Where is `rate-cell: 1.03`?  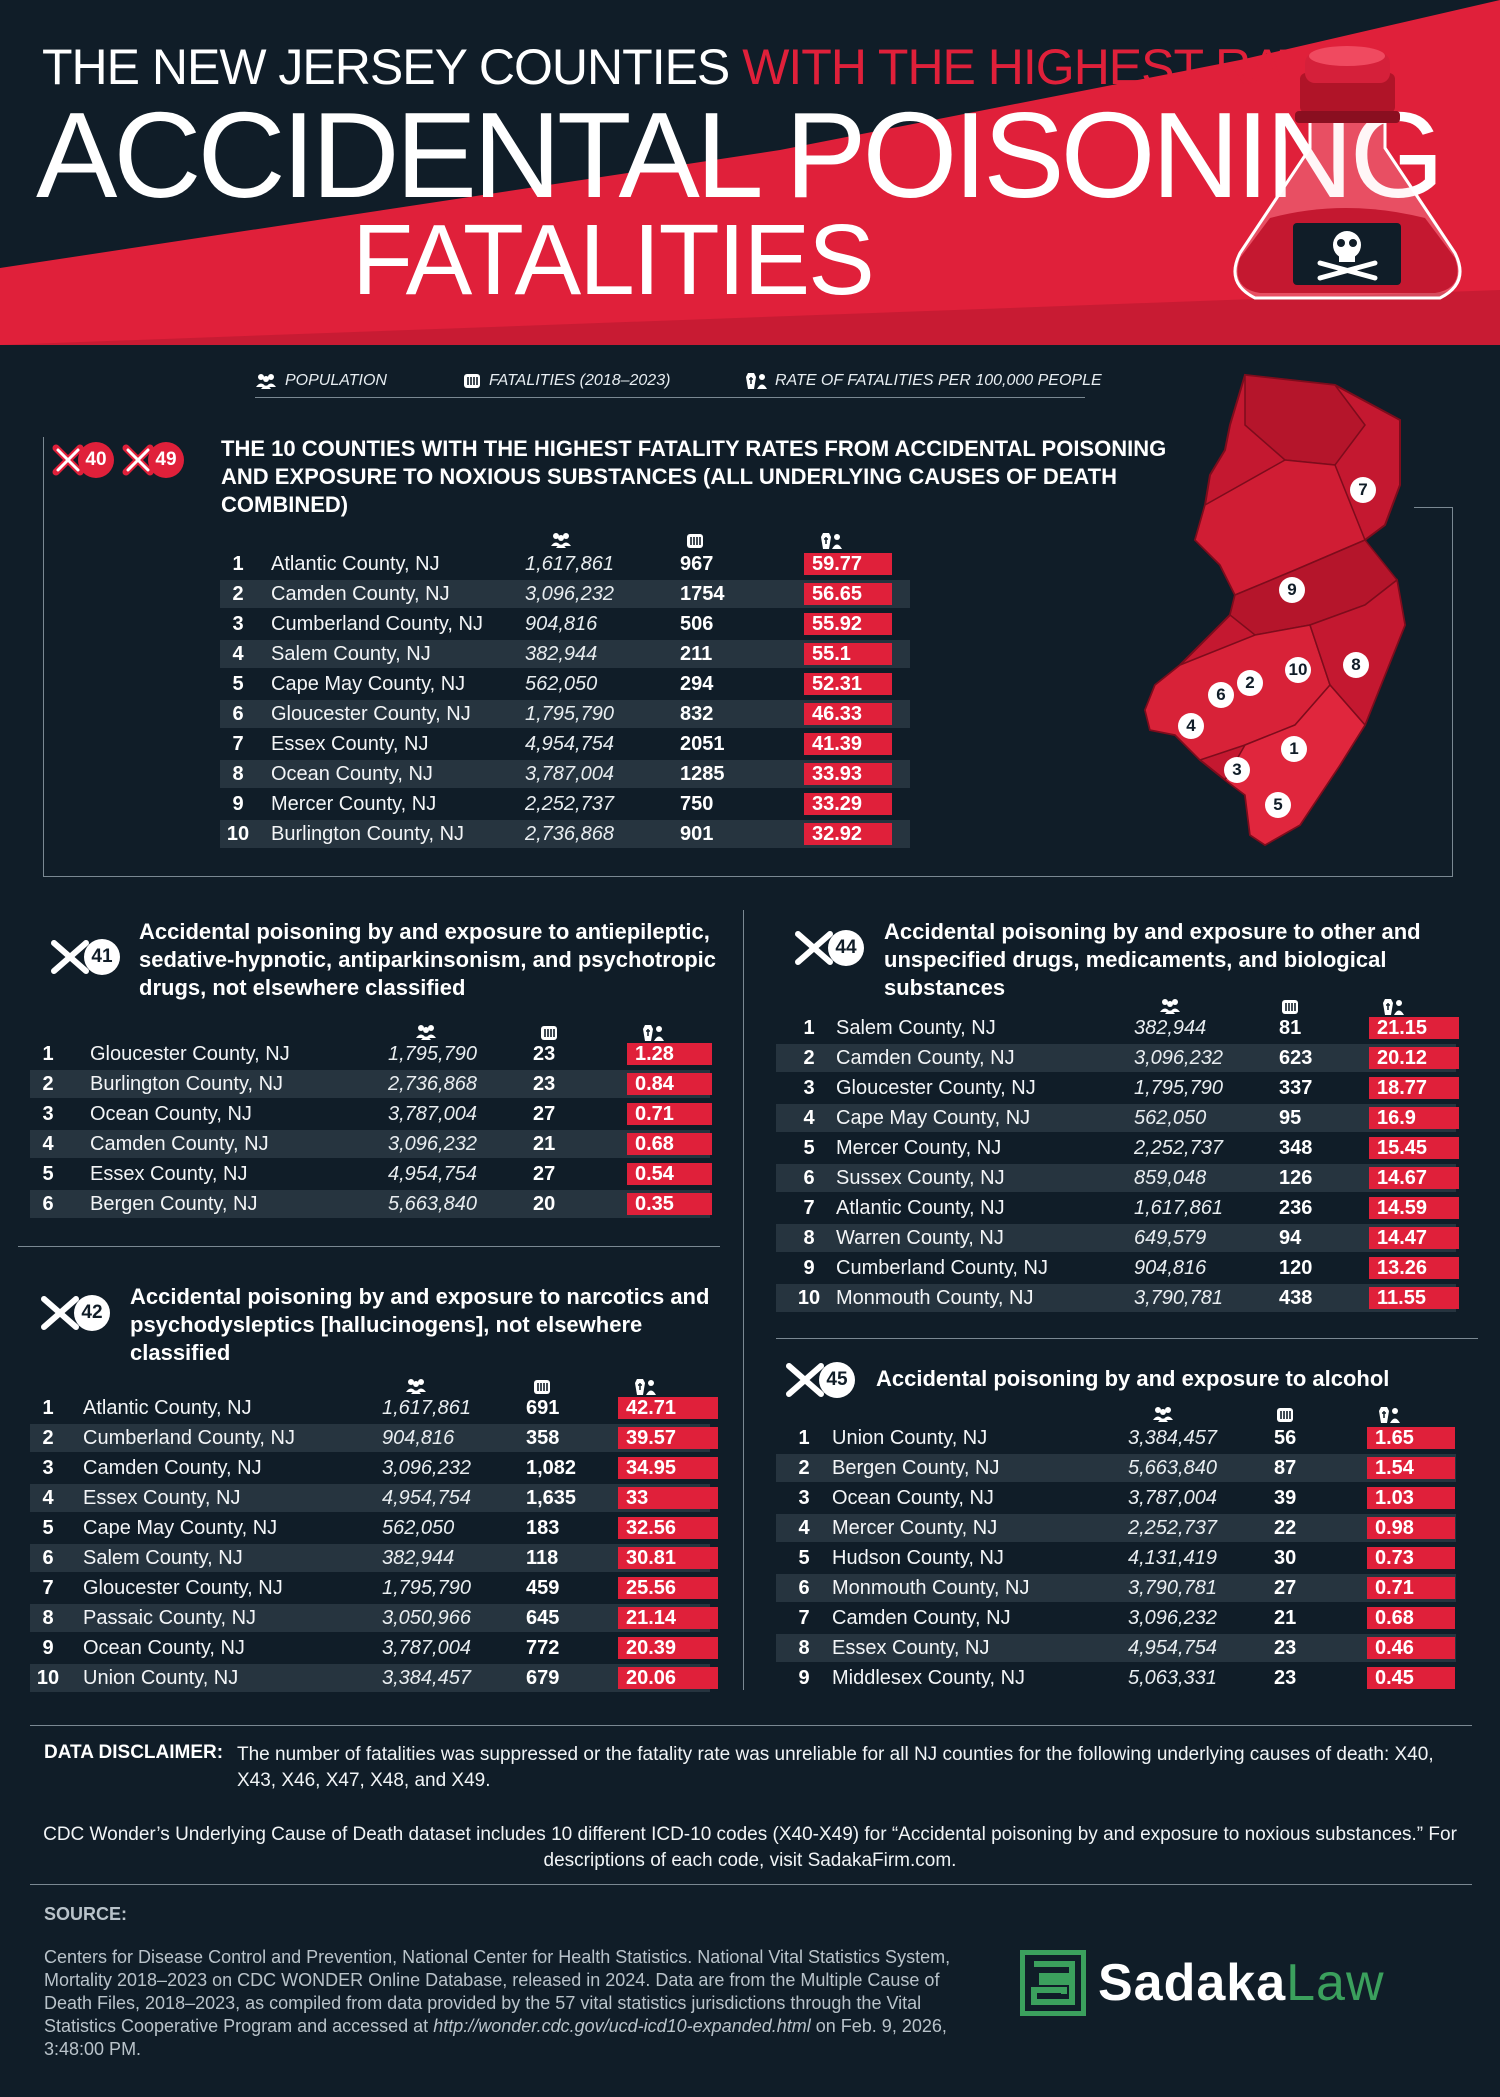 rate-cell: 1.03 is located at coordinates (1411, 1498).